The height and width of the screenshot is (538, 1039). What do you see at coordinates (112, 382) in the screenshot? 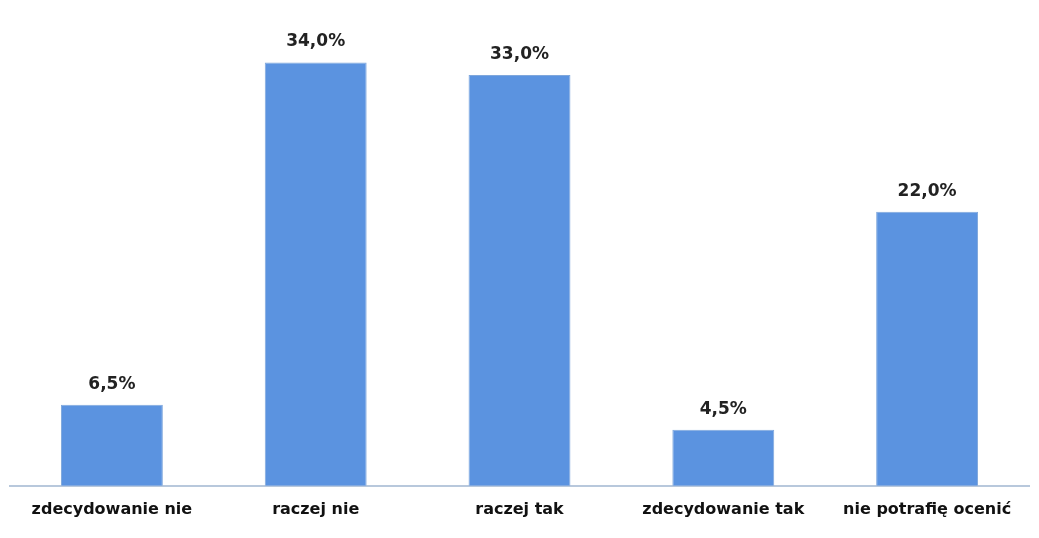
I see `data-label: 6,5%` at bounding box center [112, 382].